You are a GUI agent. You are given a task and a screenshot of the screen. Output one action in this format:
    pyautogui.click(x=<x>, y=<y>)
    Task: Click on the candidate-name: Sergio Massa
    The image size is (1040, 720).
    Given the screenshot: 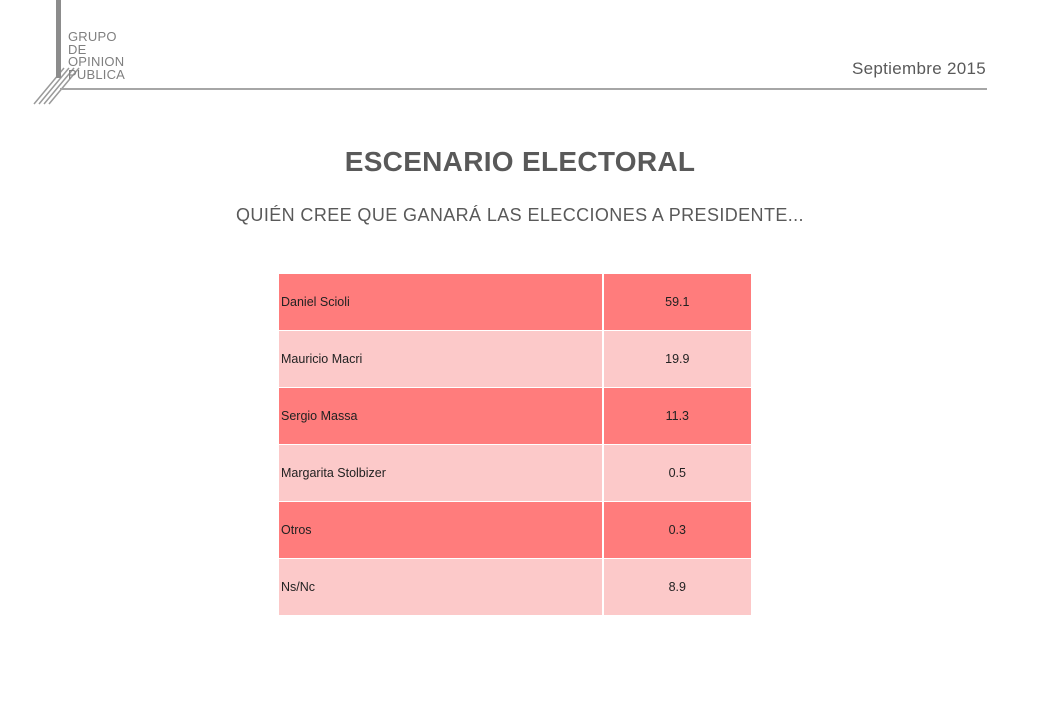 What is the action you would take?
    pyautogui.click(x=441, y=416)
    